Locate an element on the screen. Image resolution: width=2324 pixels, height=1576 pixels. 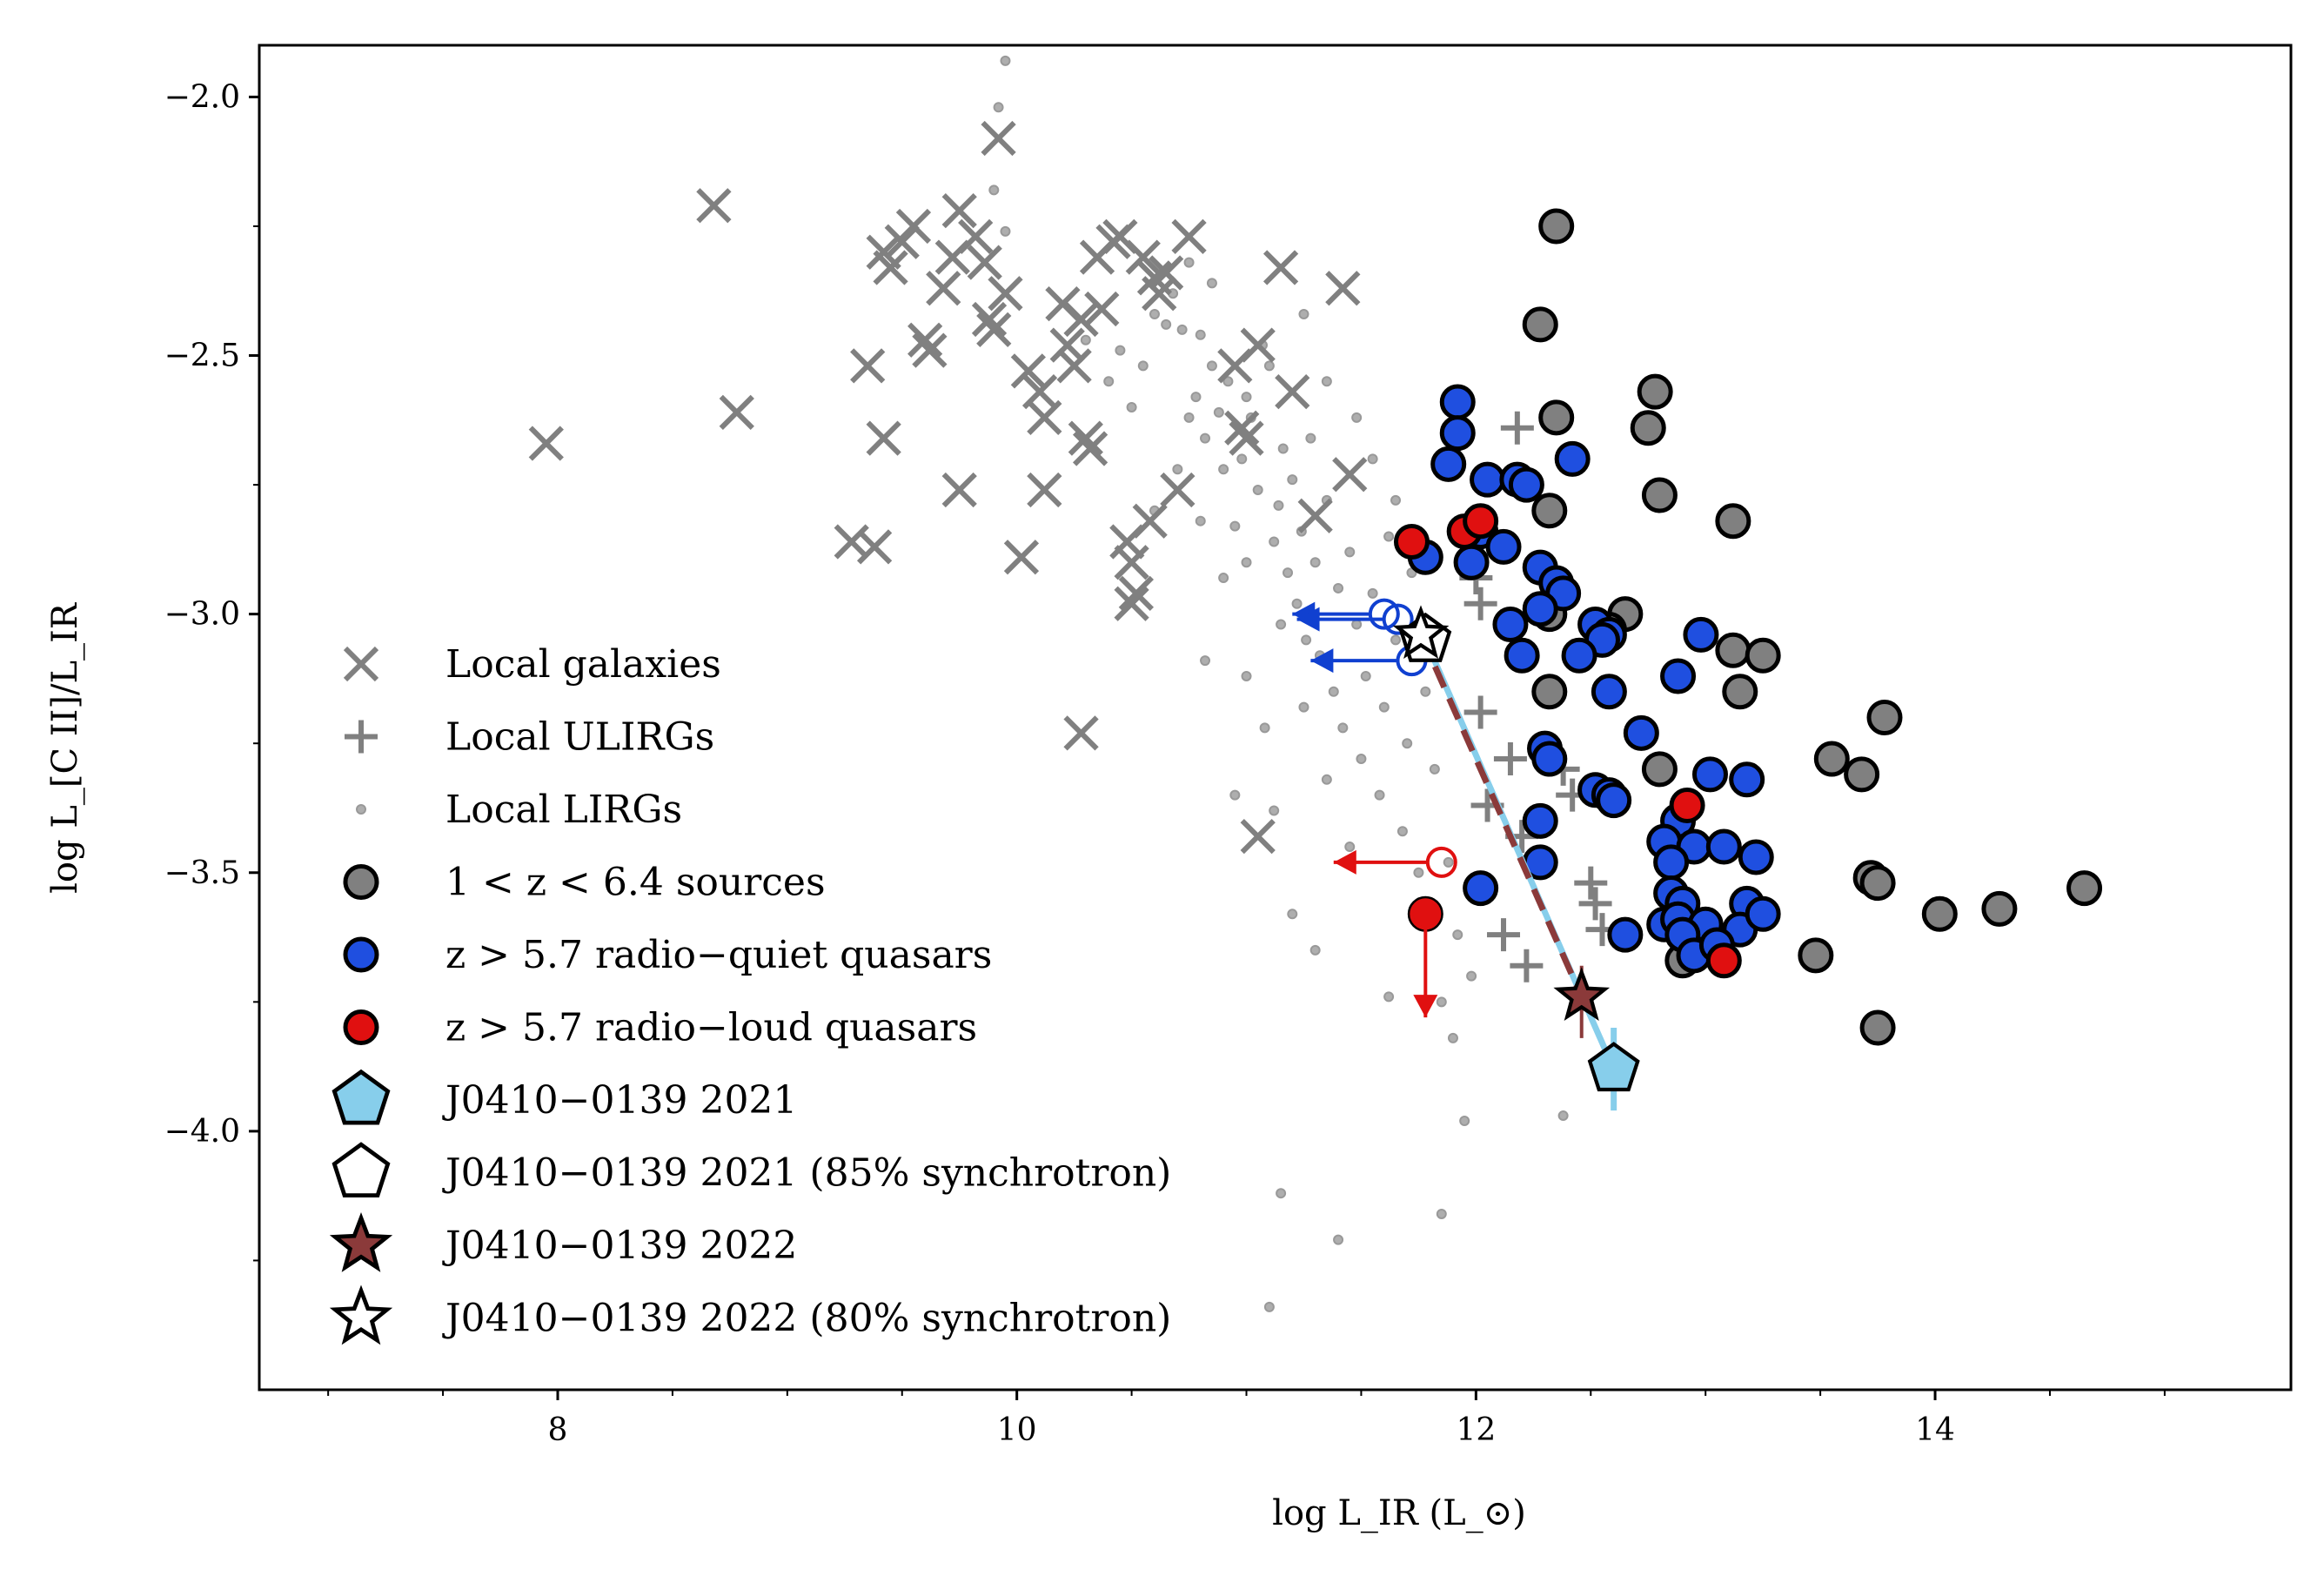
legend-label: Local LIRGs is located at coordinates (563, 810).